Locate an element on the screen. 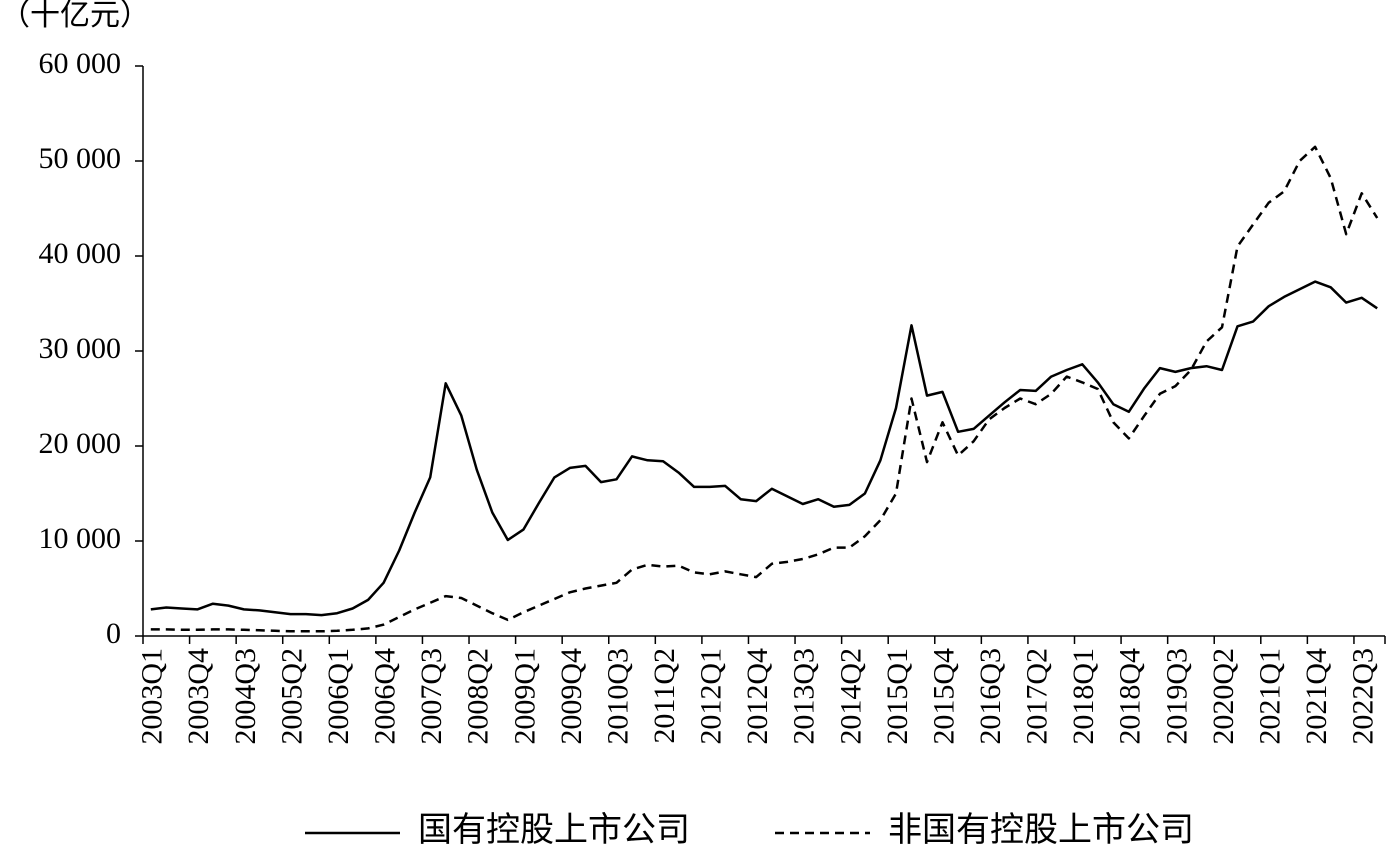 This screenshot has height=853, width=1388. y-tick-label: 30 000 is located at coordinates (80, 348).